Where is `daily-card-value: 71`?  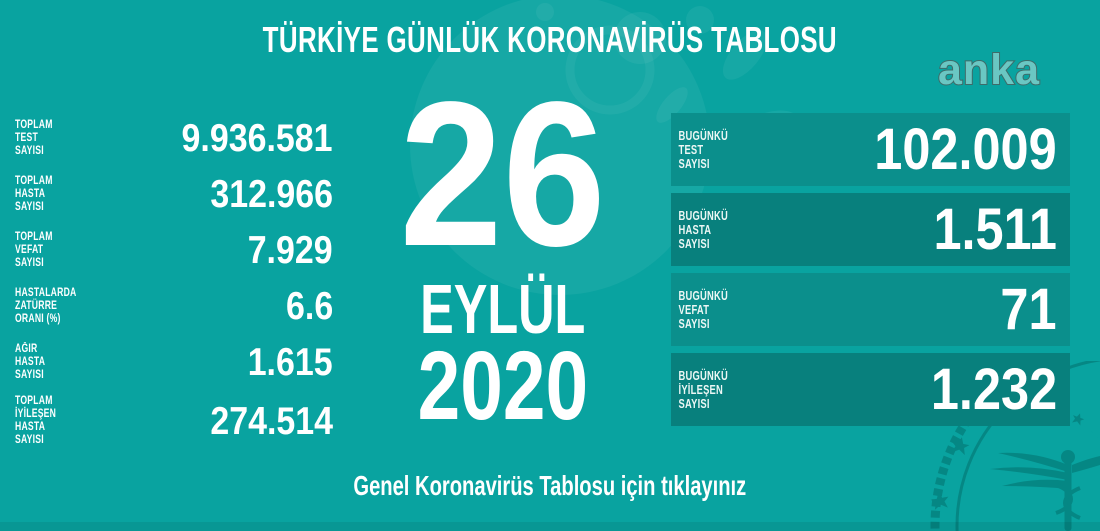
daily-card-value: 71 is located at coordinates (1028, 309).